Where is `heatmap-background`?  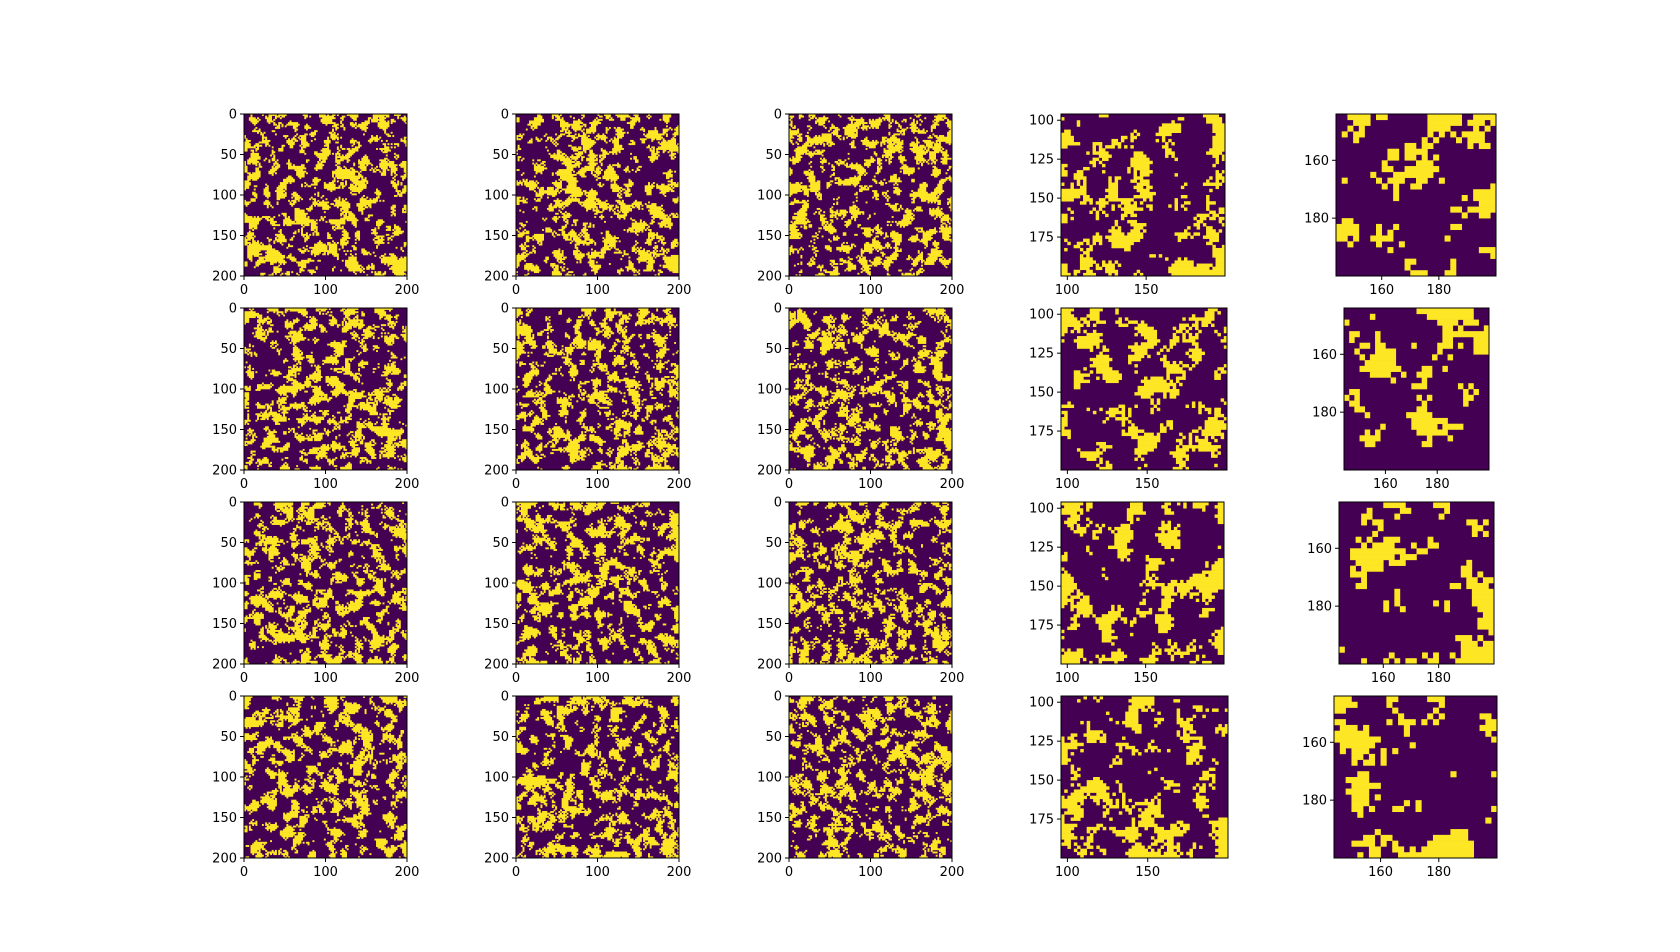 heatmap-background is located at coordinates (325, 777).